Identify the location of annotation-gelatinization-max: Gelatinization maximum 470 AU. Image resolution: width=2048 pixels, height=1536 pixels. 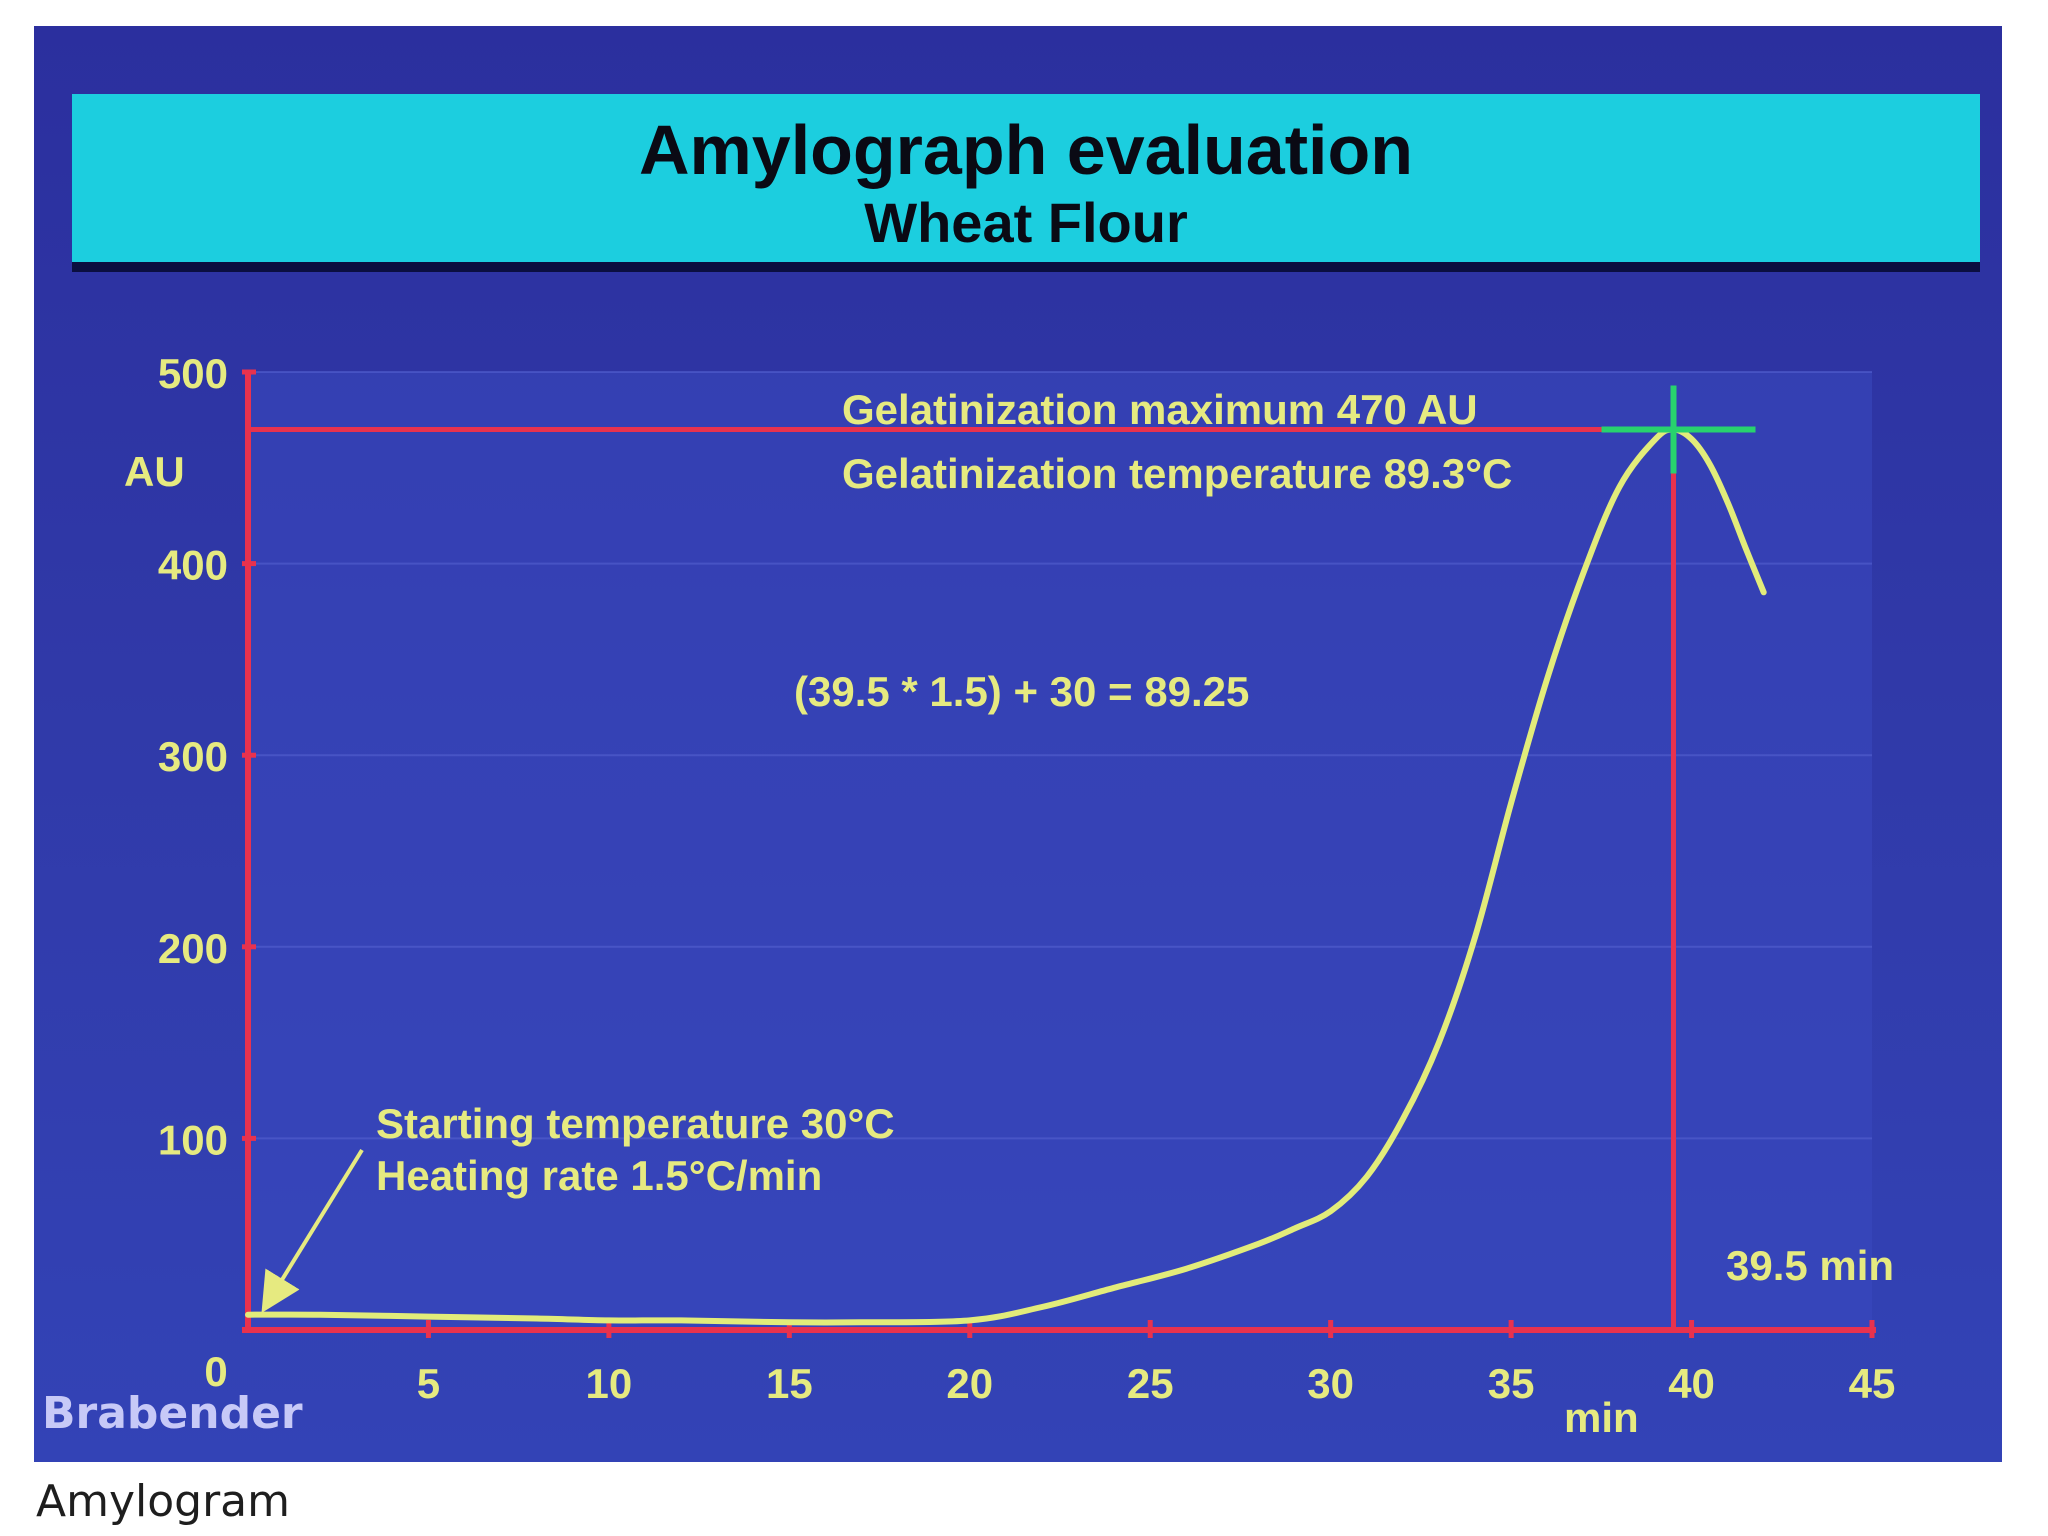
(1160, 409).